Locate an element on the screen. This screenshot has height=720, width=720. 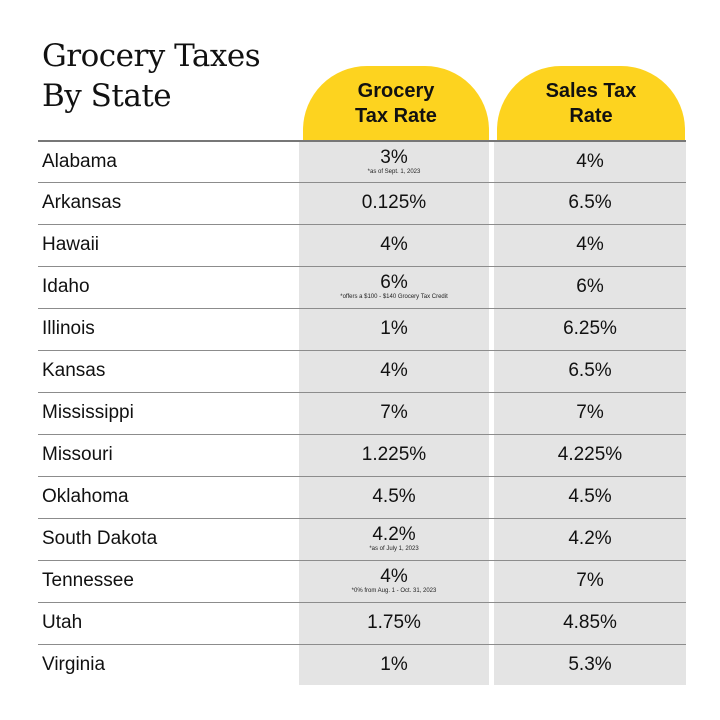
sales-tax-cell: 6.25% is located at coordinates (590, 329).